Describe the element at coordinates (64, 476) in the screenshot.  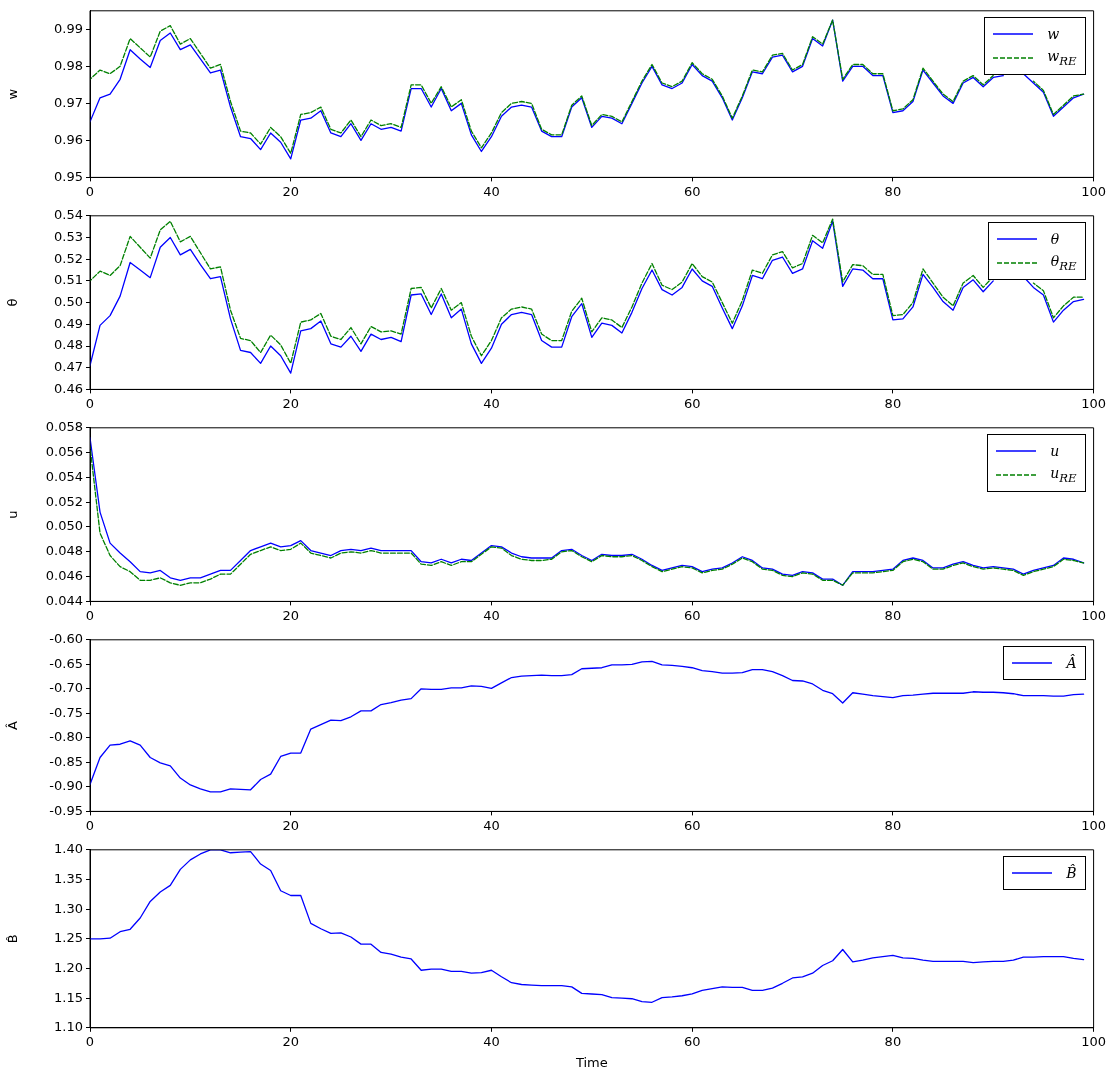
I see `y-tick-label: 0.054` at that location.